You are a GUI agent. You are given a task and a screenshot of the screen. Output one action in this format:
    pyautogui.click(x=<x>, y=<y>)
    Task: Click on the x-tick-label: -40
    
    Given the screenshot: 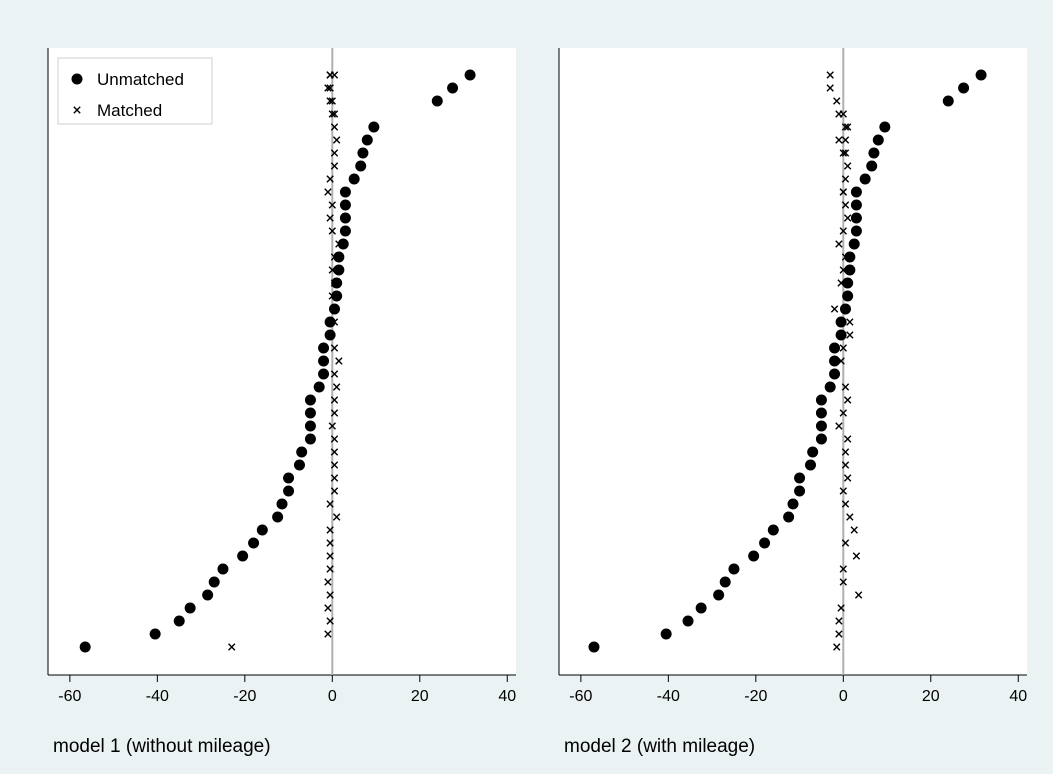 What is the action you would take?
    pyautogui.click(x=157, y=696)
    